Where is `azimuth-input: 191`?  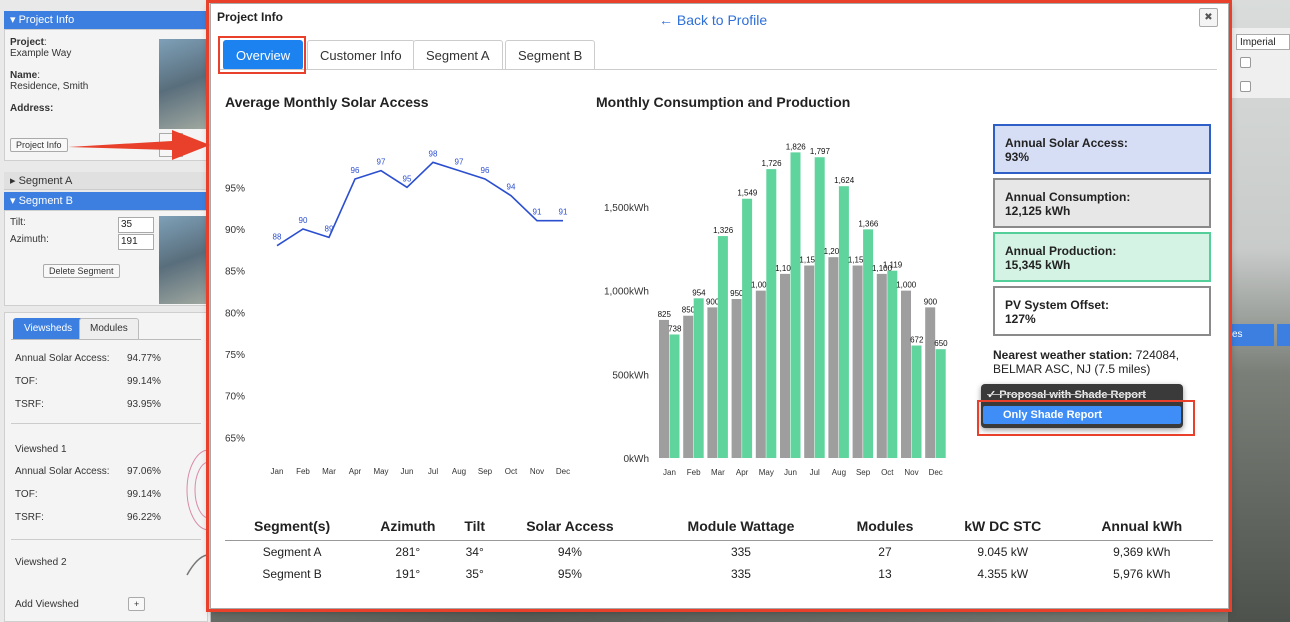 azimuth-input: 191 is located at coordinates (136, 242).